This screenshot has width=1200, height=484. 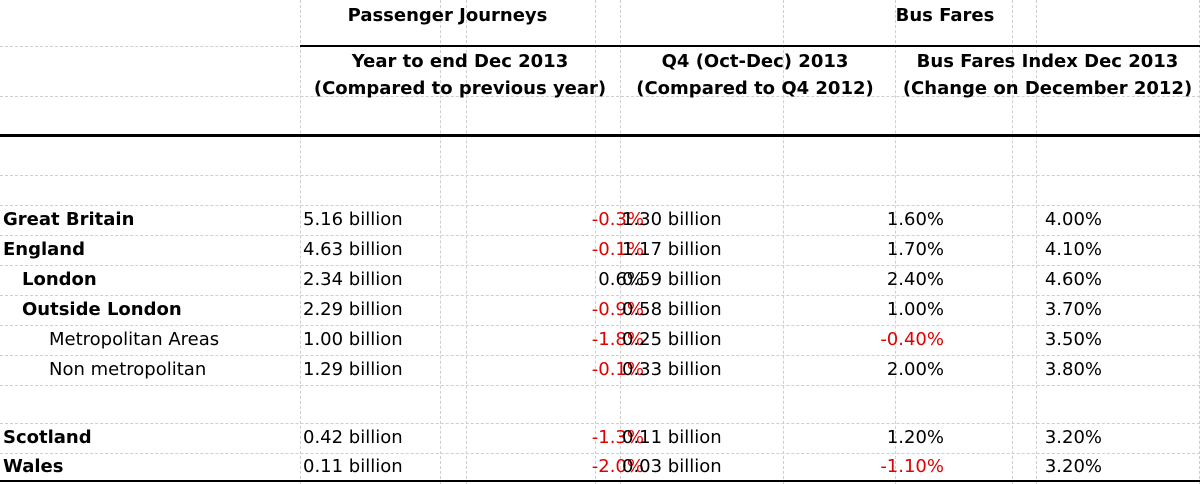 I want to click on cell: 2.40%, so click(x=915, y=279).